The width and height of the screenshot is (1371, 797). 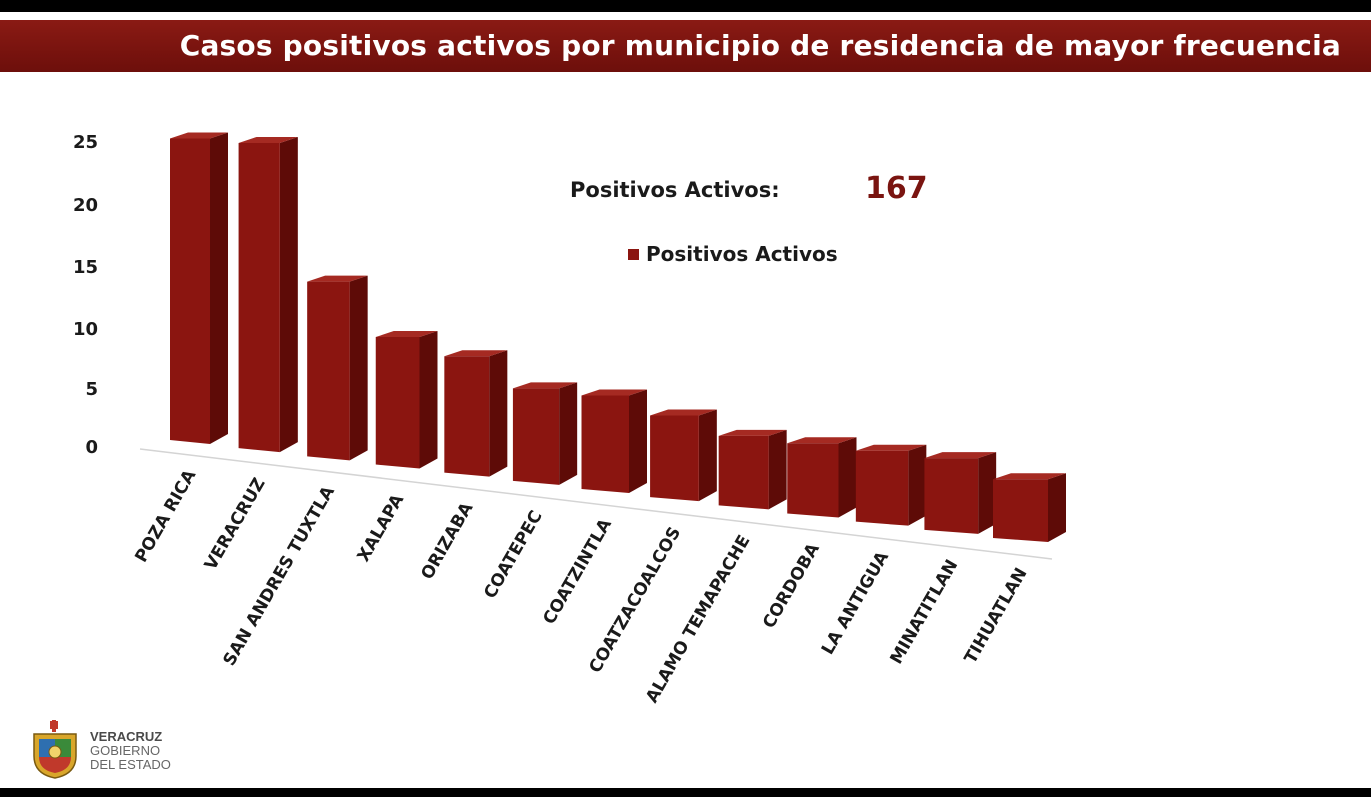 What do you see at coordinates (85, 295) in the screenshot?
I see `y-axis-ticks: 0 5 10 15 20 25` at bounding box center [85, 295].